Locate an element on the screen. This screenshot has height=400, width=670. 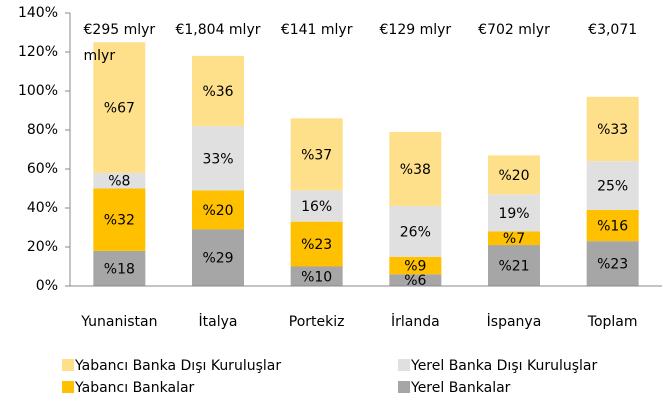
legend-label: Yabancı Bankalar is located at coordinates (134, 388).